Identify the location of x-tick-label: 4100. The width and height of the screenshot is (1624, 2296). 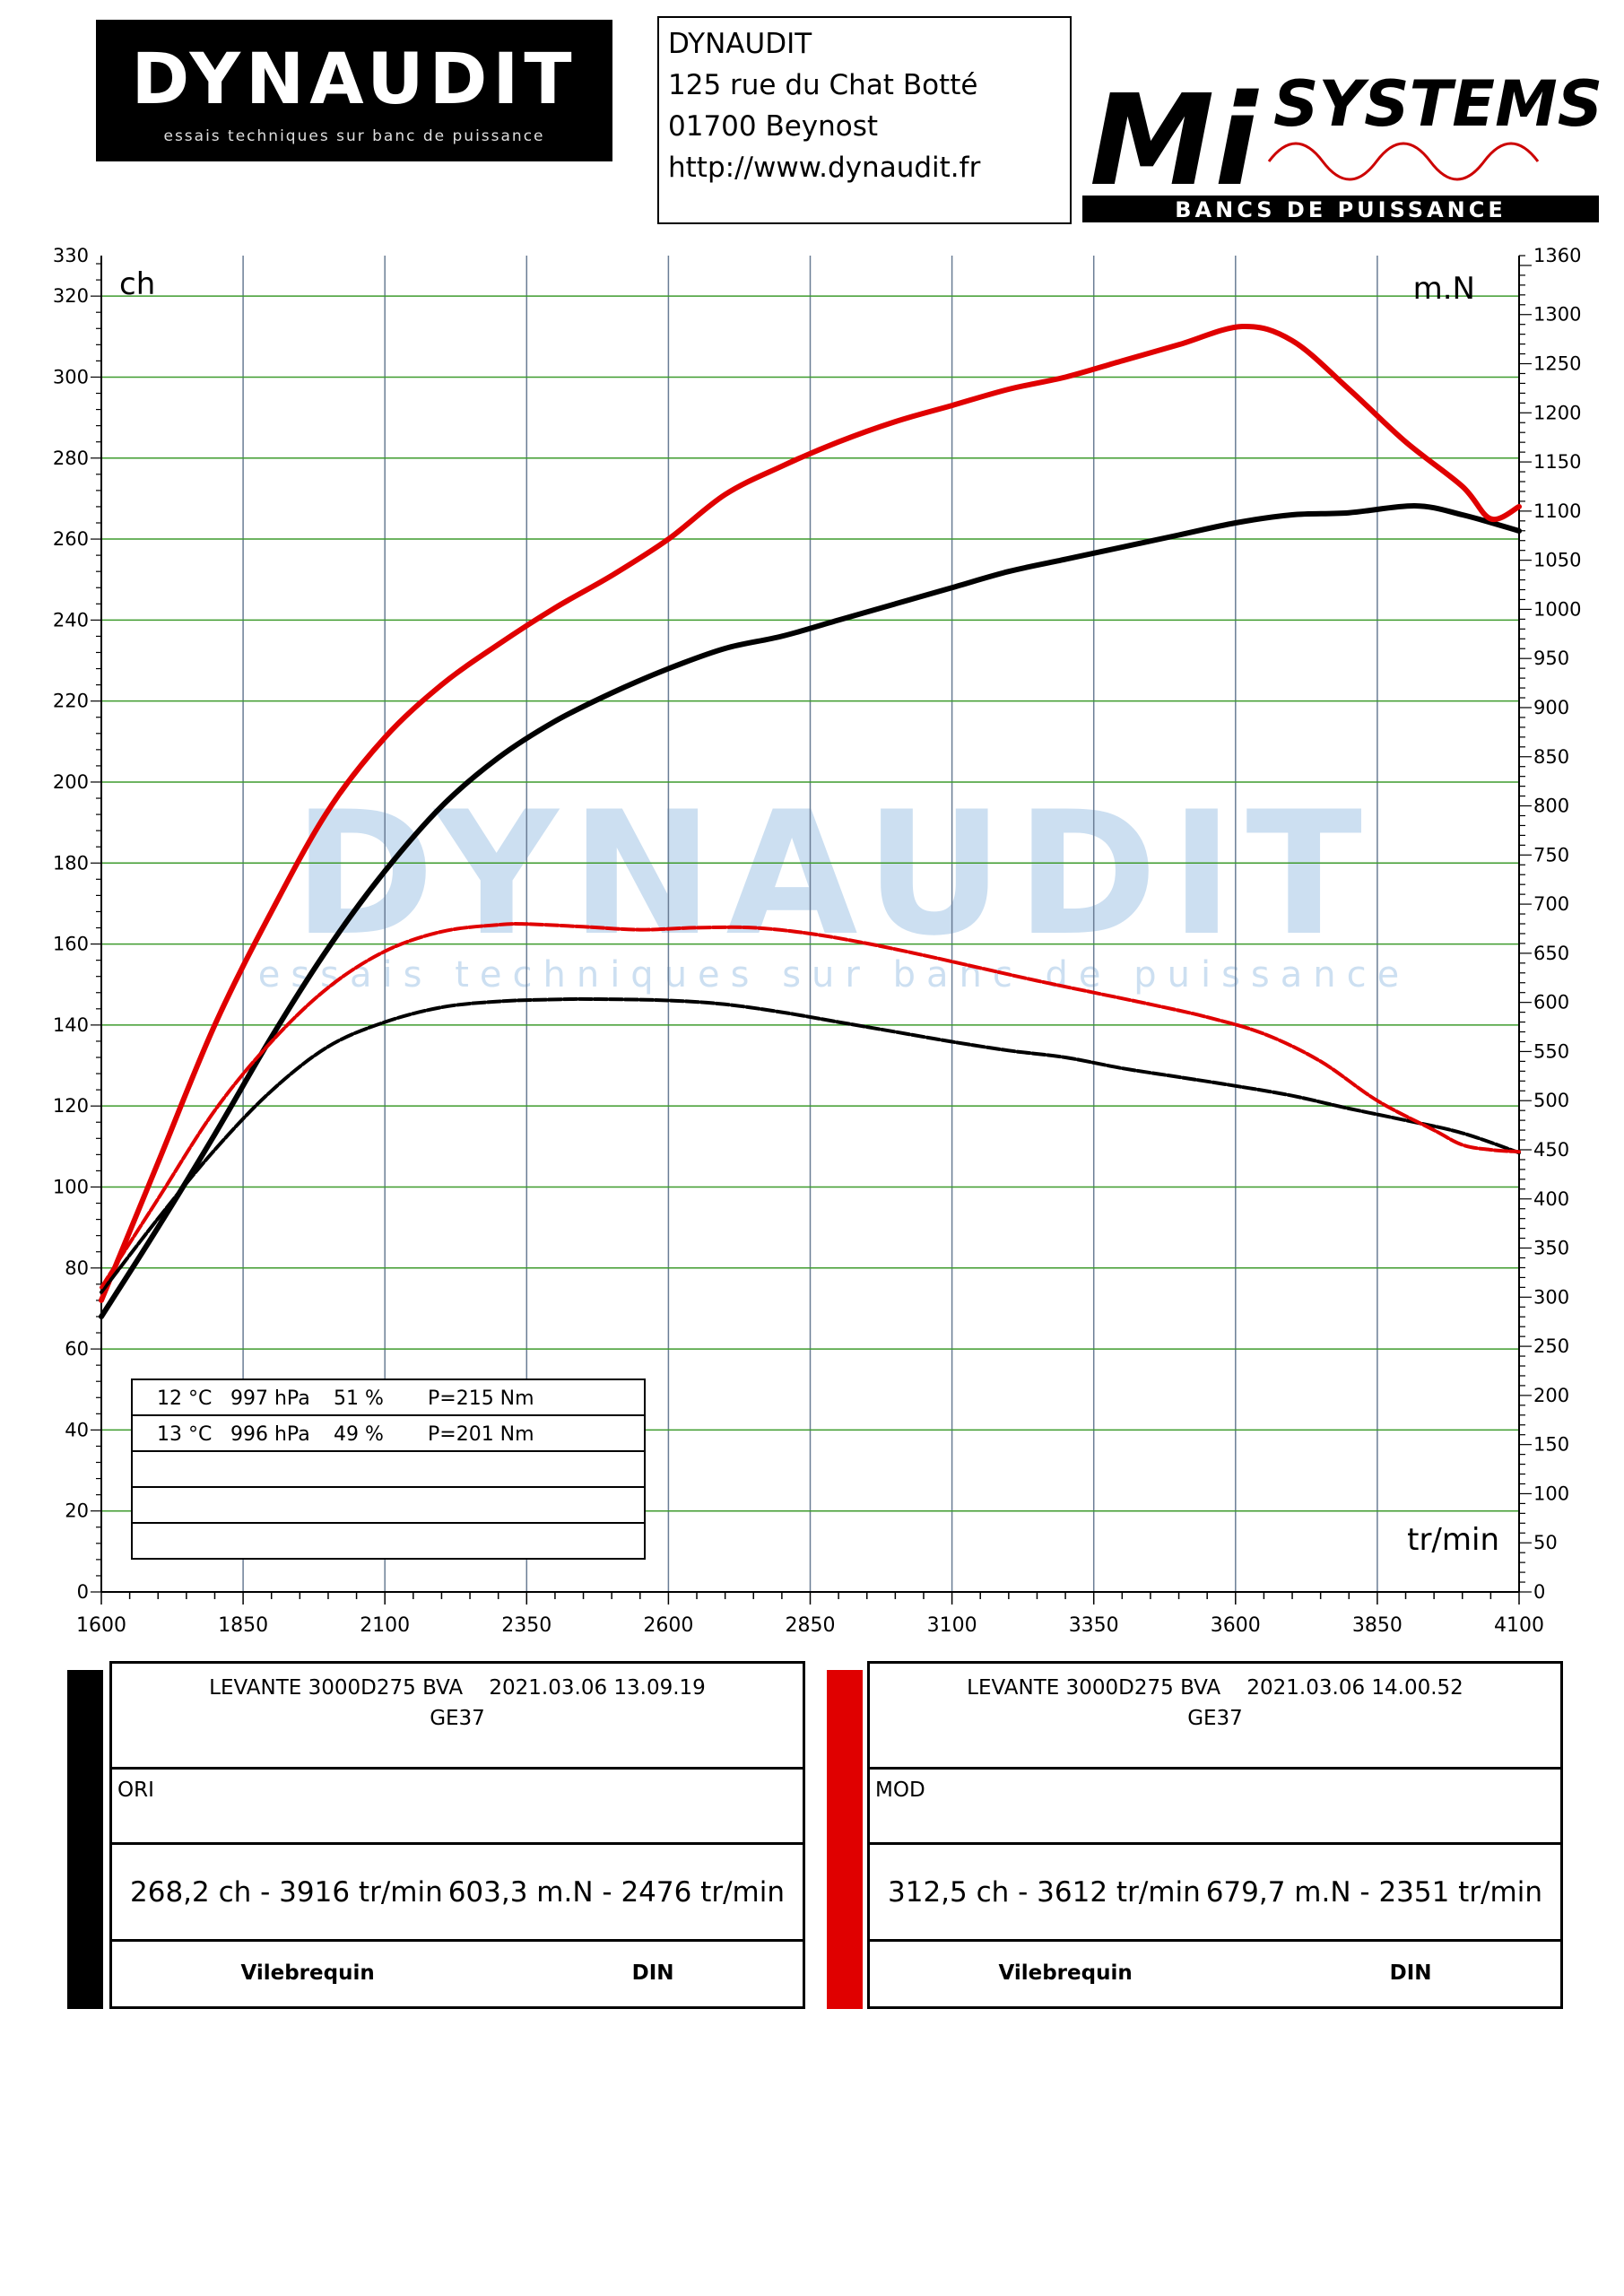
(1519, 1623).